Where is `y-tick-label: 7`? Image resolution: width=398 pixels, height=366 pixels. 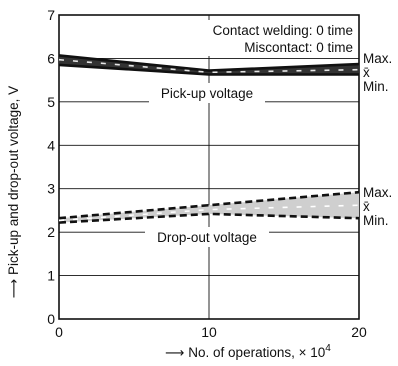
y-tick-label: 7 is located at coordinates (51, 15).